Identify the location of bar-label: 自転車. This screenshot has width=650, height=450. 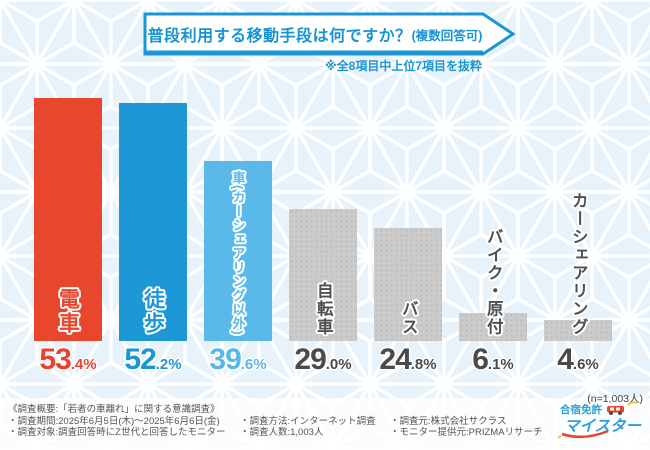
(323, 309).